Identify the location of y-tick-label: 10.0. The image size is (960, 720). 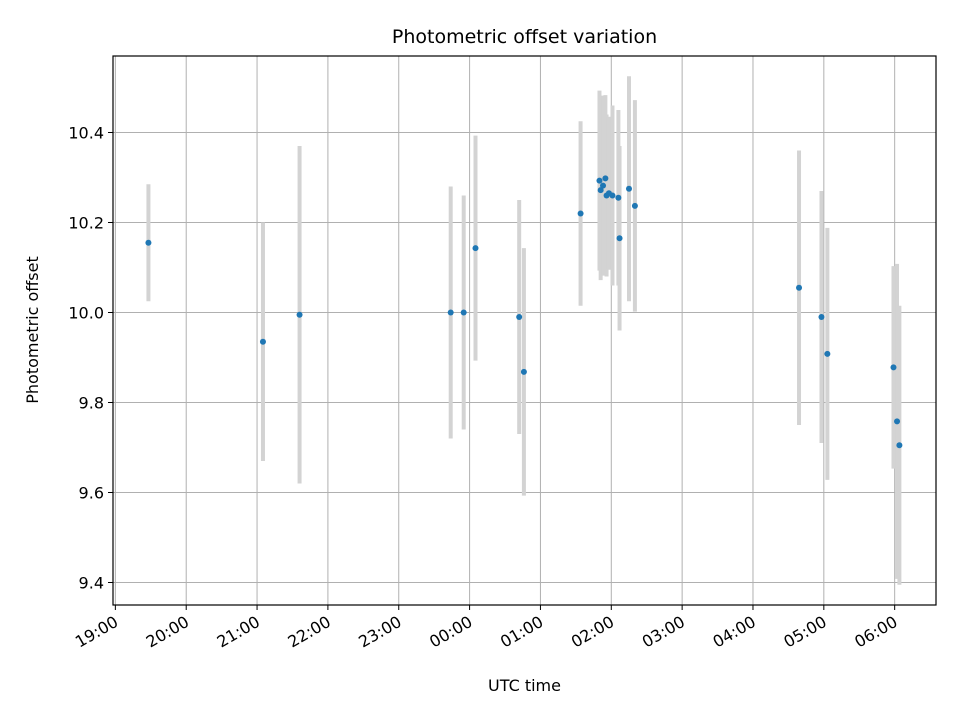
(86, 313).